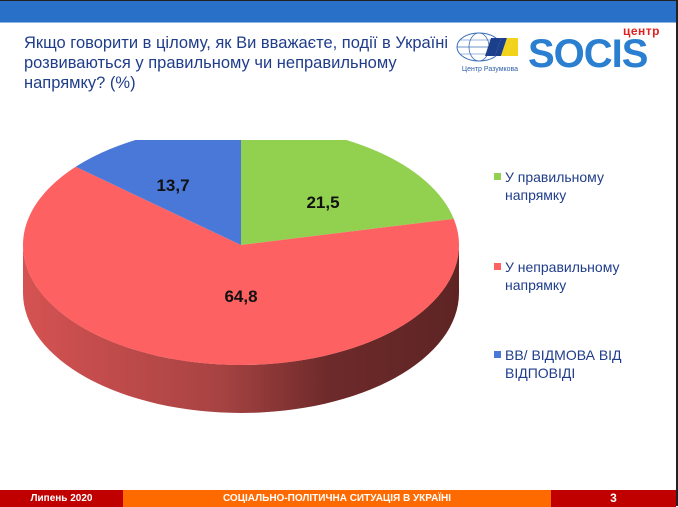  I want to click on socis-logo: центр SOCIS, so click(598, 50).